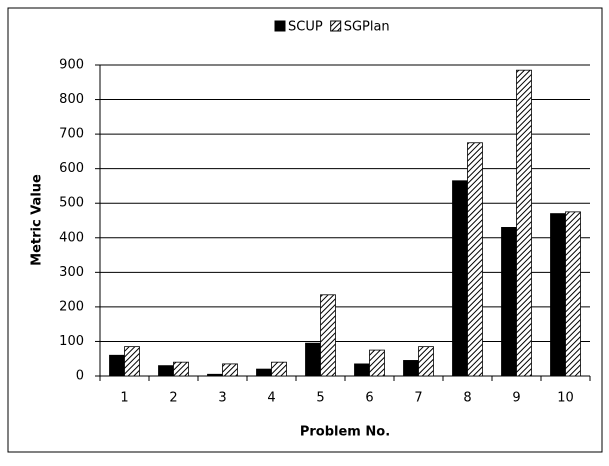  What do you see at coordinates (71, 134) in the screenshot?
I see `y-tick-label: 700` at bounding box center [71, 134].